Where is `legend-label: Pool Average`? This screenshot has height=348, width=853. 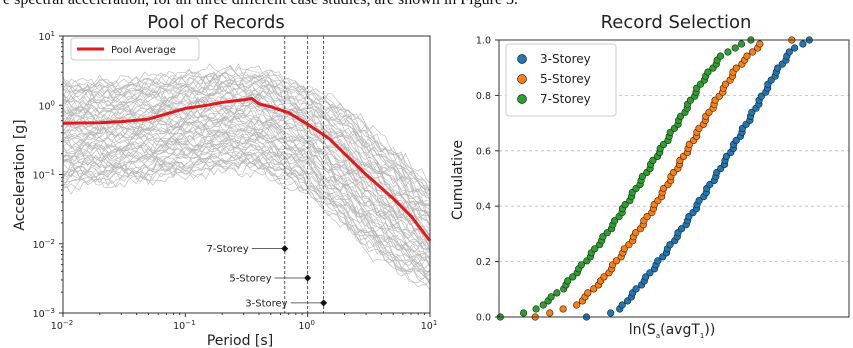 legend-label: Pool Average is located at coordinates (143, 50).